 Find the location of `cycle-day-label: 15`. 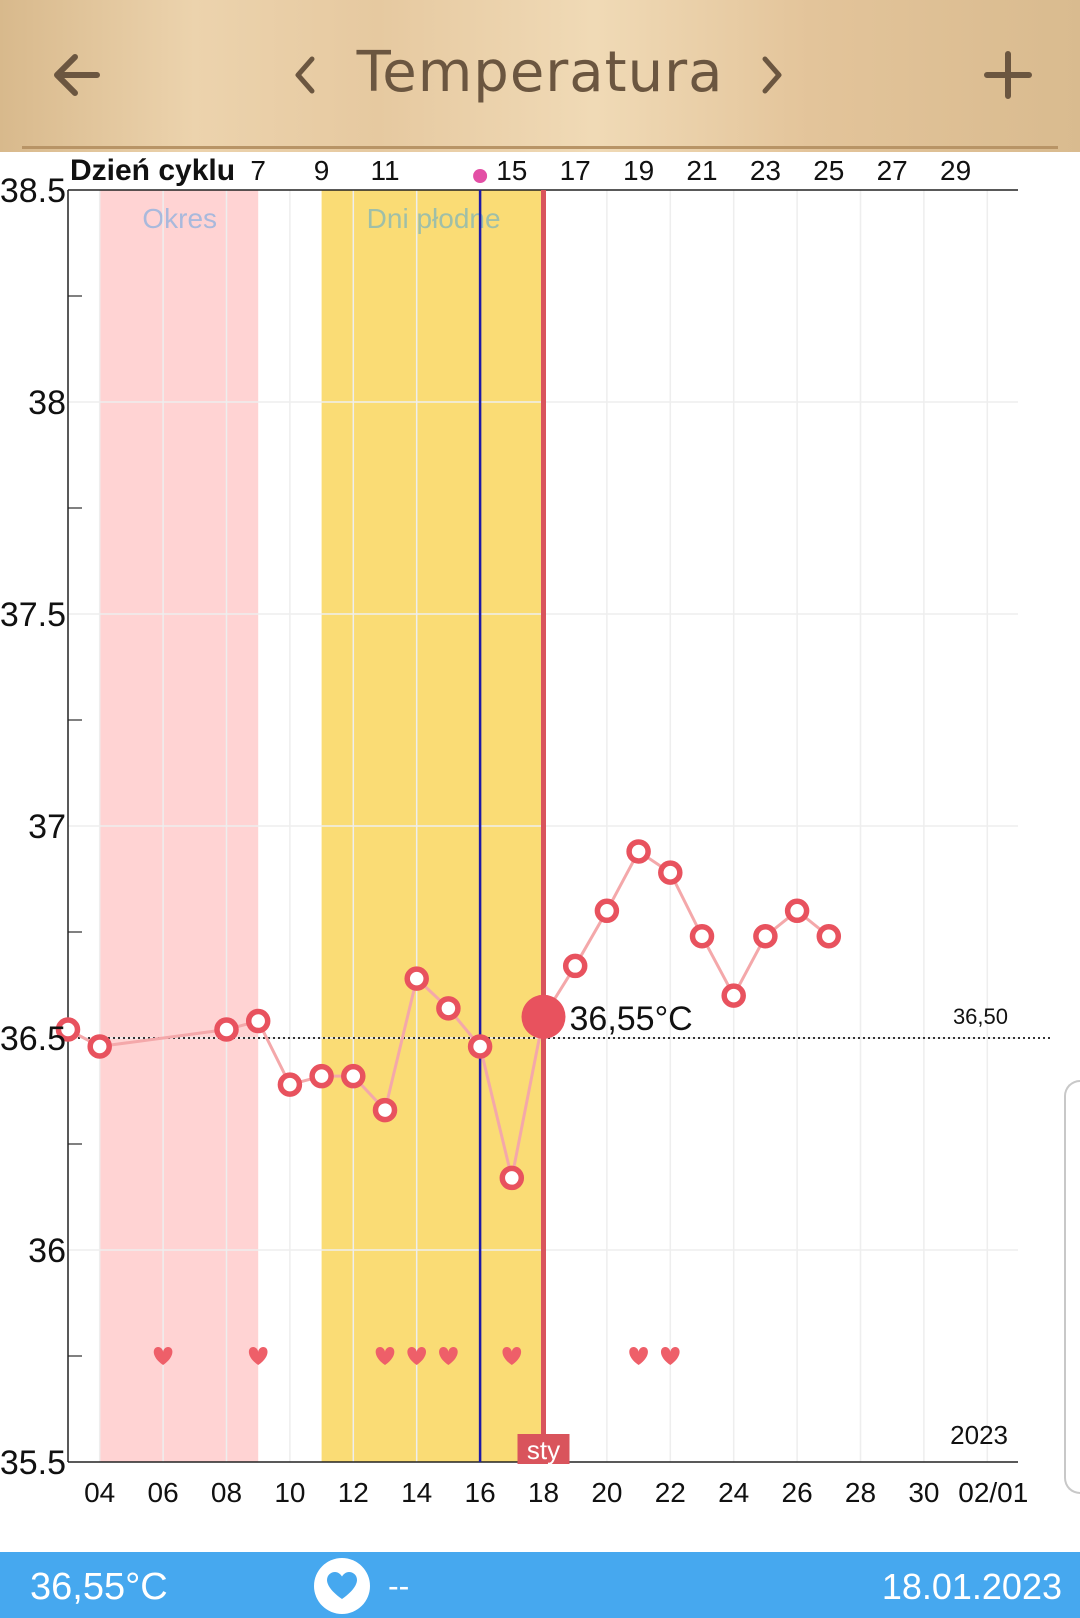

cycle-day-label: 15 is located at coordinates (511, 170).